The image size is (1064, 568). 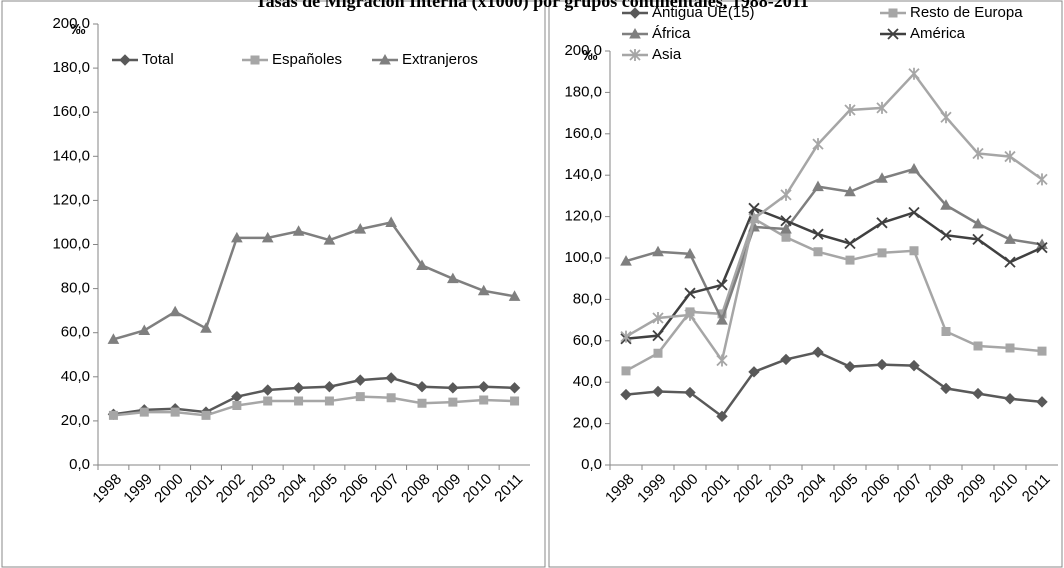 What do you see at coordinates (71, 243) in the screenshot?
I see `y-tick-label: 100,0` at bounding box center [71, 243].